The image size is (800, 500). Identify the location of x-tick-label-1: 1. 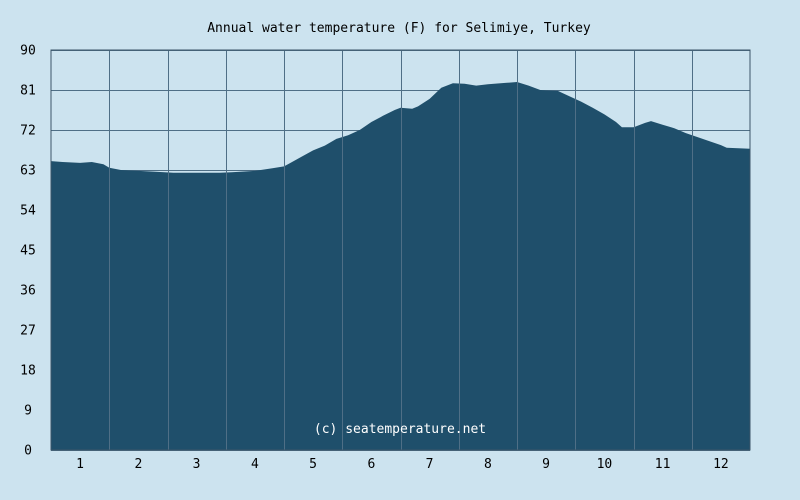
(80, 464).